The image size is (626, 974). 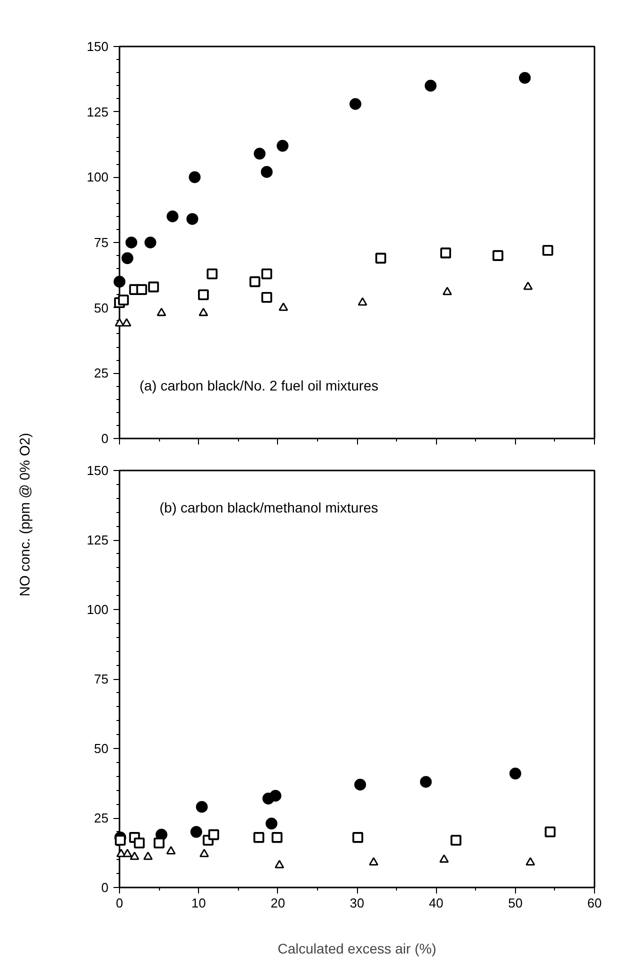 What do you see at coordinates (357, 903) in the screenshot?
I see `x-tick-label: 30` at bounding box center [357, 903].